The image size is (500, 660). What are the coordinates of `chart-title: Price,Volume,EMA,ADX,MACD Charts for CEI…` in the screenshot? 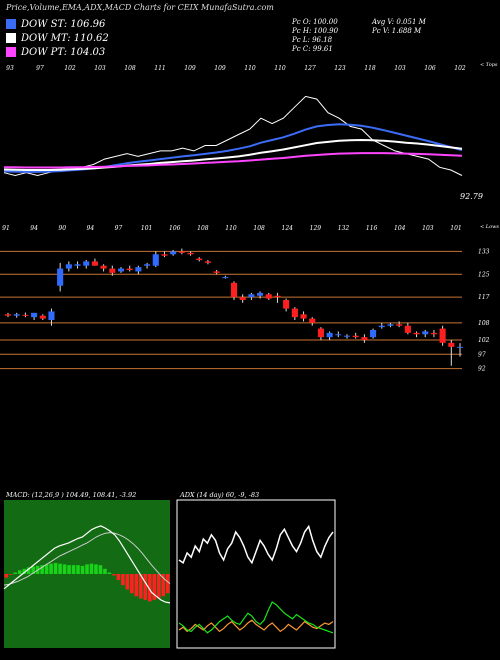 It's located at (140, 7).